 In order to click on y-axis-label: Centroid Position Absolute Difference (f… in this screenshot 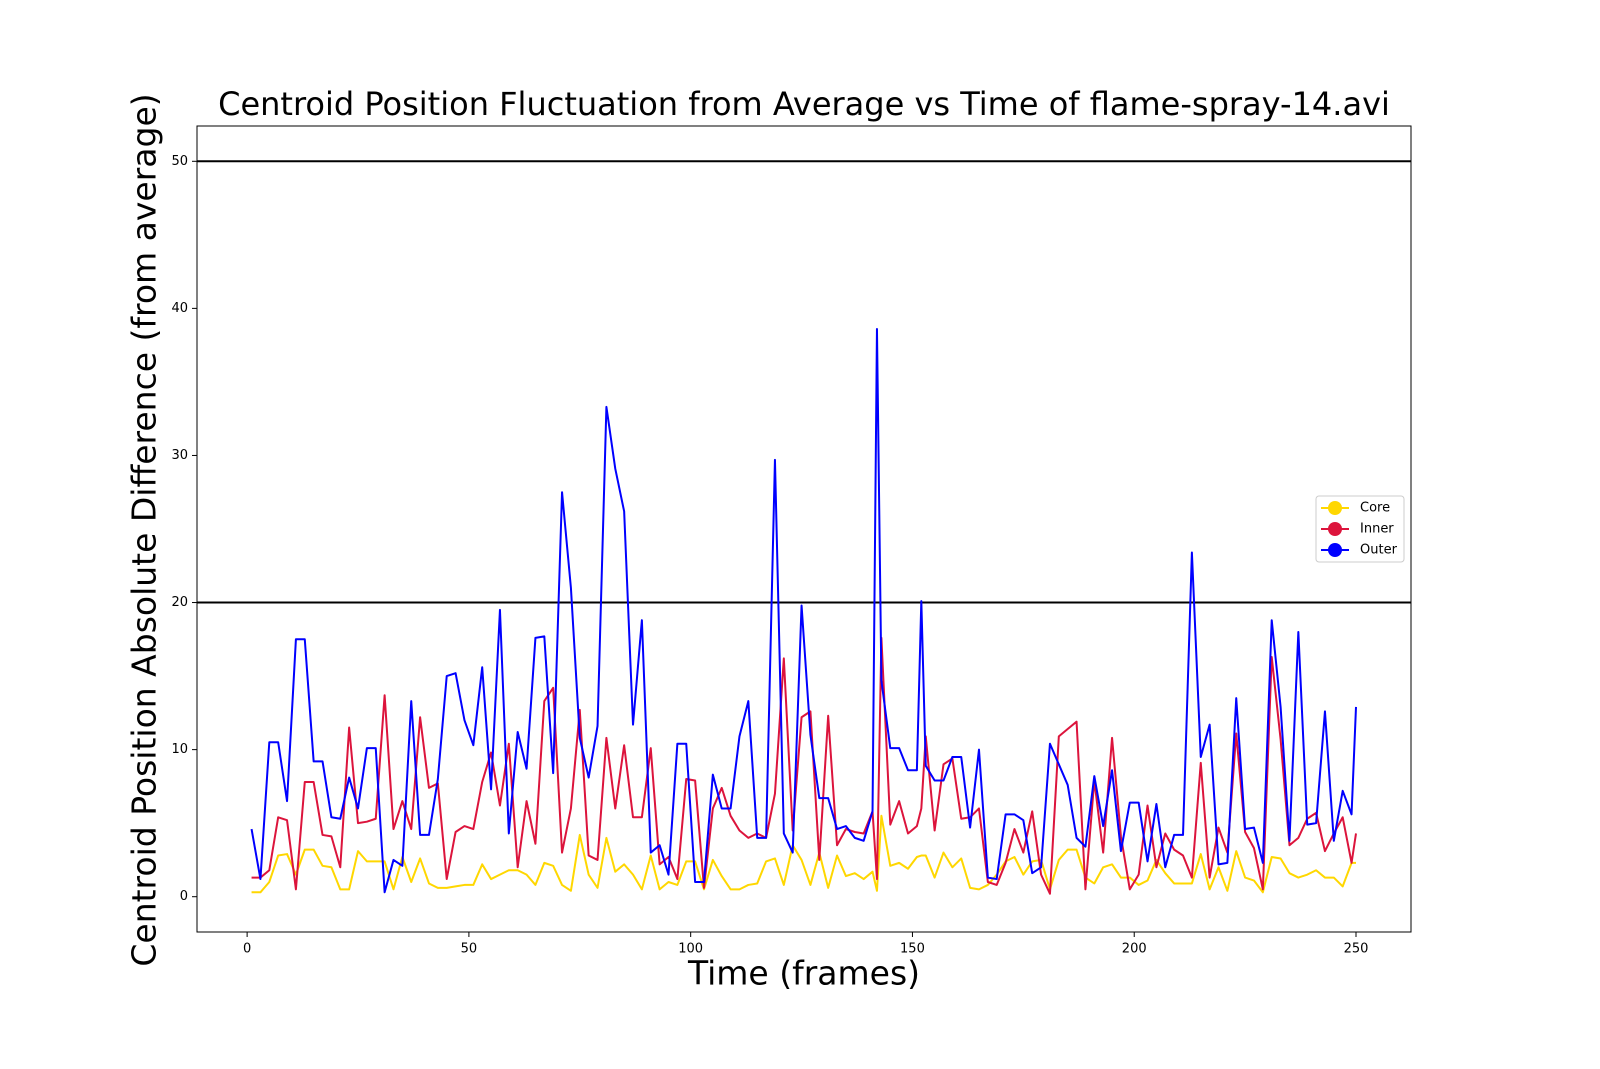, I will do `click(144, 529)`.